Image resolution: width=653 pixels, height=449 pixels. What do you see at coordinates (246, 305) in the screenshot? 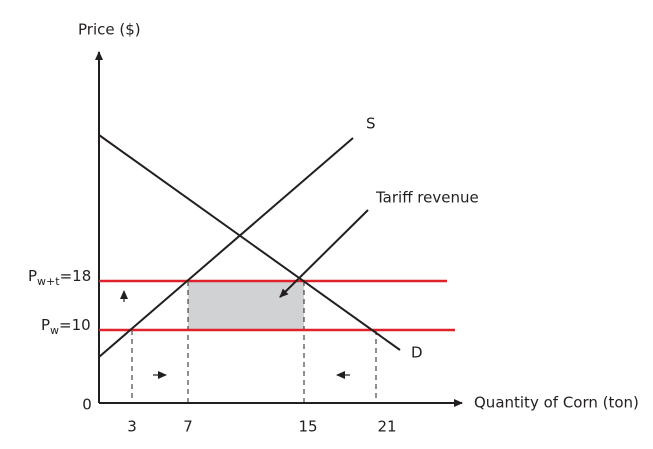
I see `tariff-revenue-area` at bounding box center [246, 305].